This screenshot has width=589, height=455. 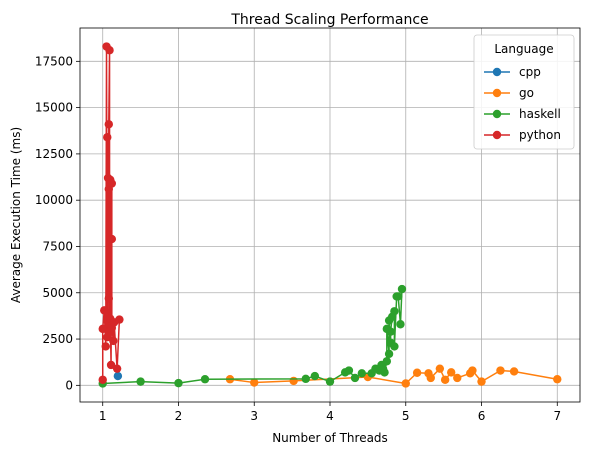 I want to click on legend-entry-python: python, so click(x=522, y=135).